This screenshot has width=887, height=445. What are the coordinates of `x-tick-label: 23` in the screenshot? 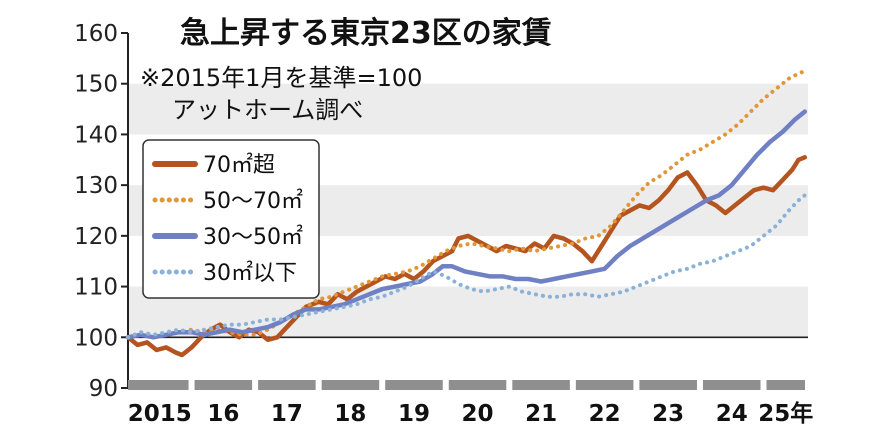 It's located at (668, 414).